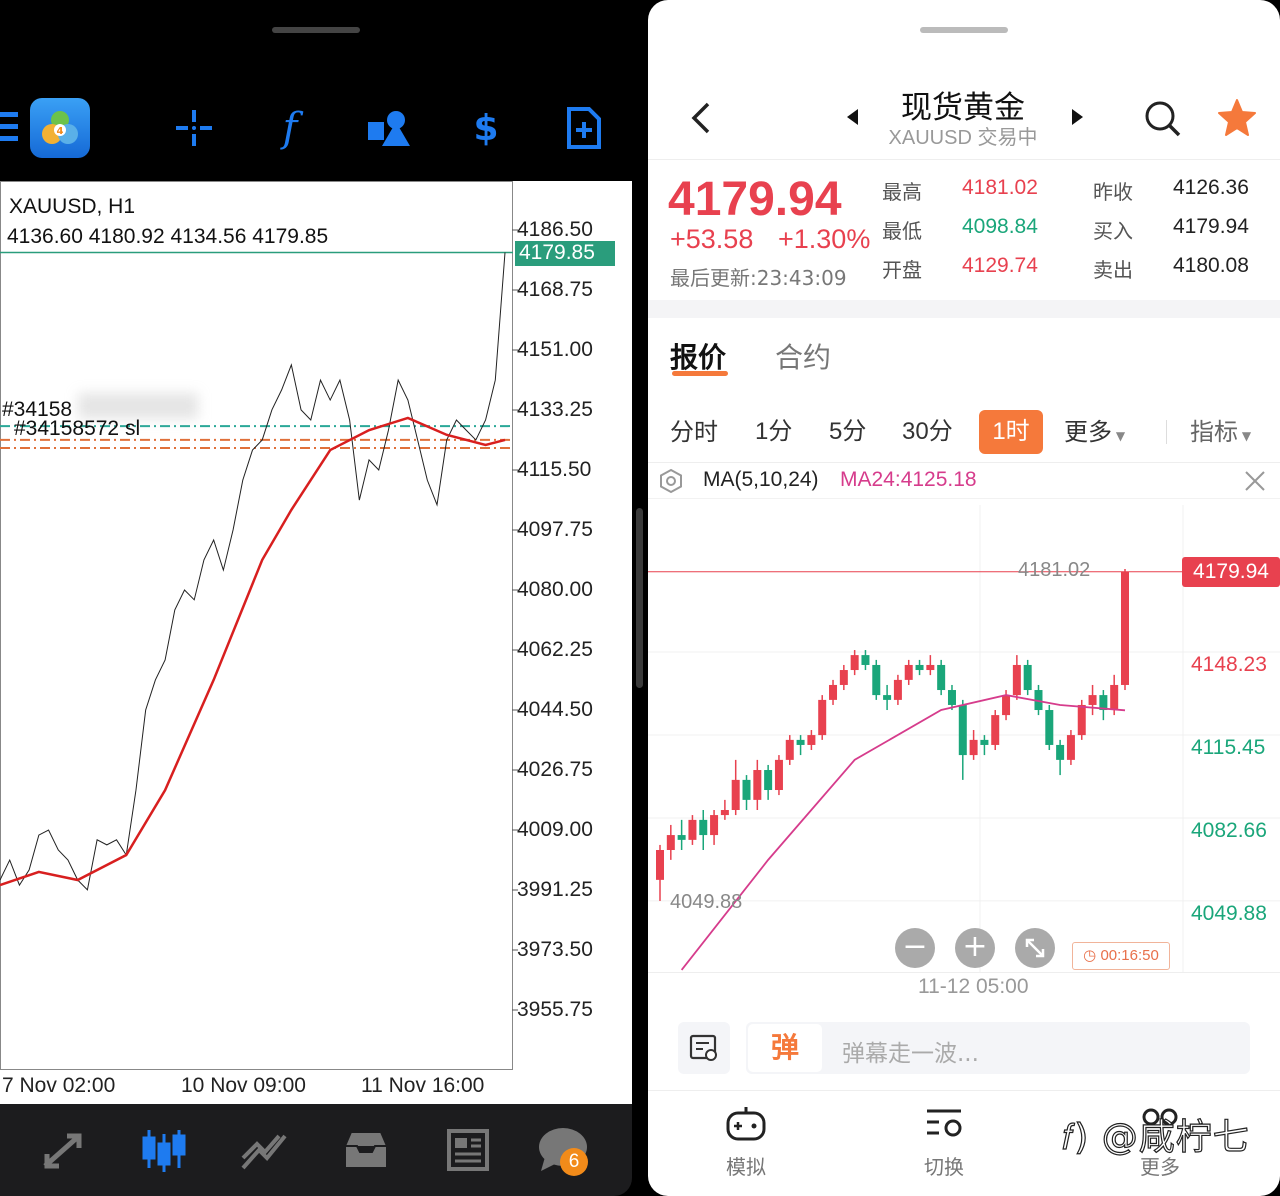 This screenshot has height=1196, width=1280. I want to click on timeframe-5m: 5分, so click(848, 431).